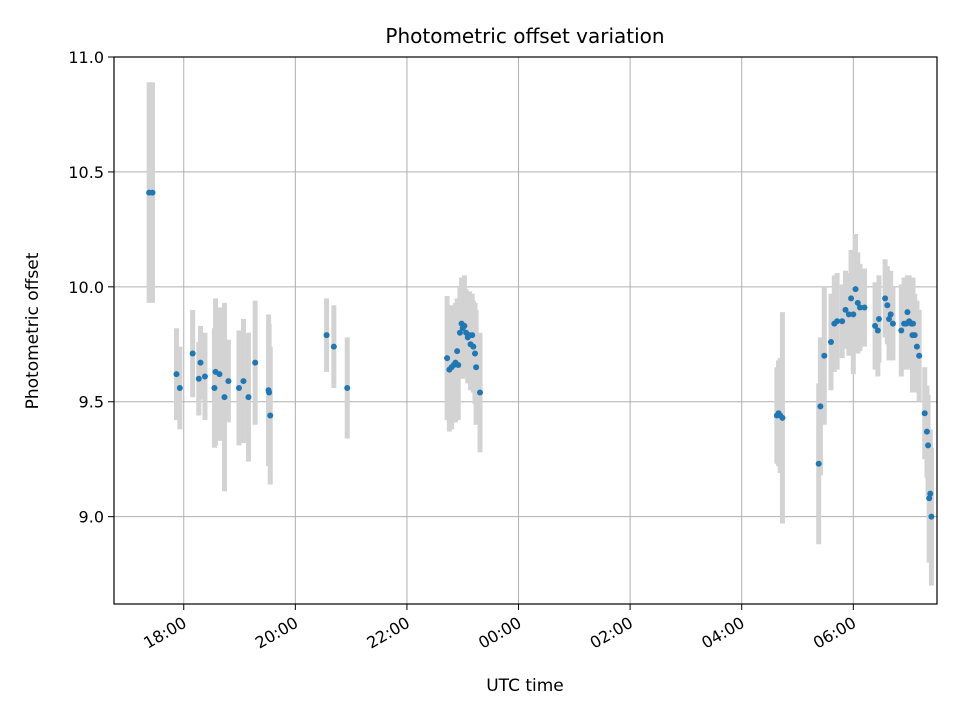  Describe the element at coordinates (91, 517) in the screenshot. I see `y-tick-label: 9.0` at that location.